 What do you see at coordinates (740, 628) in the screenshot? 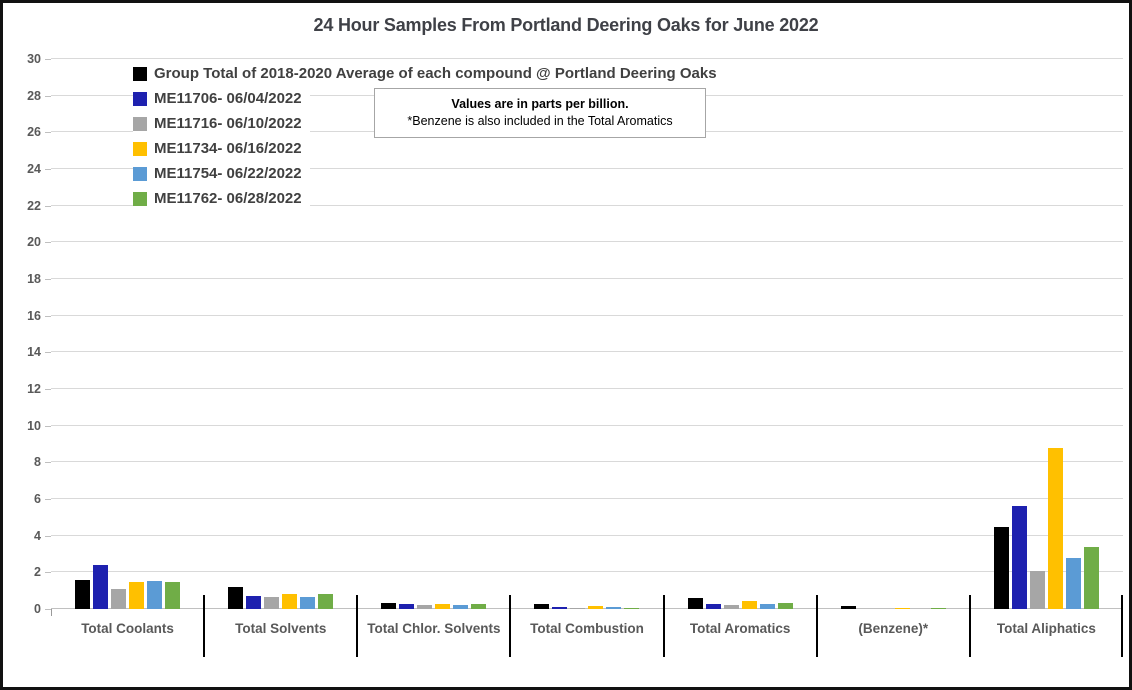
I see `category-label: Total Aromatics` at bounding box center [740, 628].